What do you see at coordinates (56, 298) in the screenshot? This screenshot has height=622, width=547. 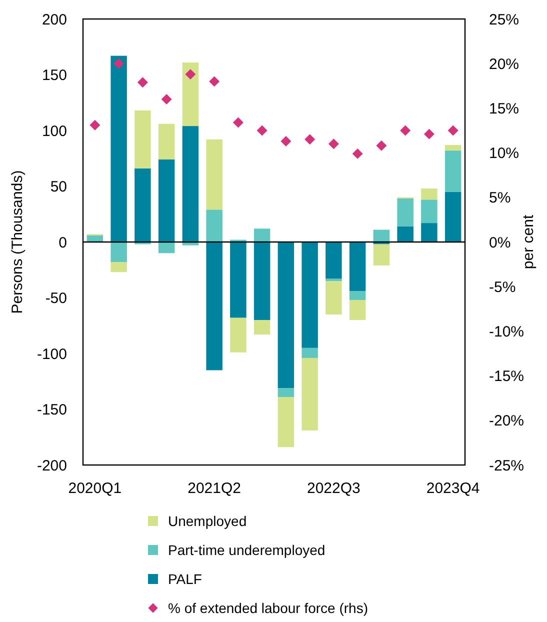 I see `y-tick-label: -50` at bounding box center [56, 298].